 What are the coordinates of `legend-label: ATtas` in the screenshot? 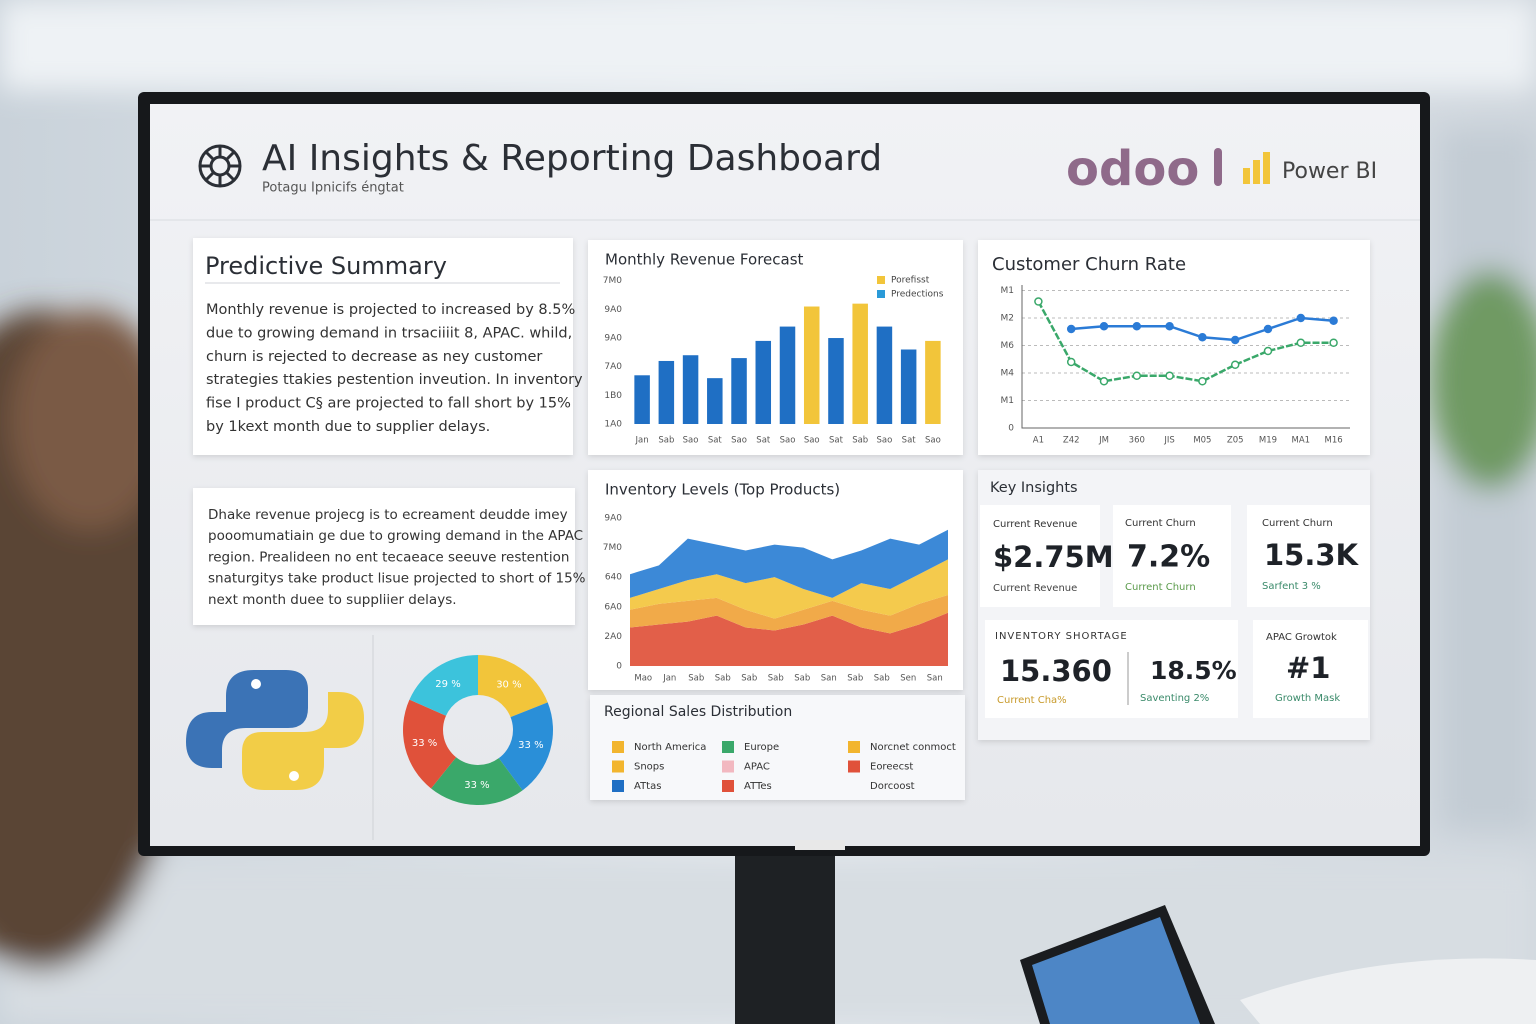 It's located at (647, 786).